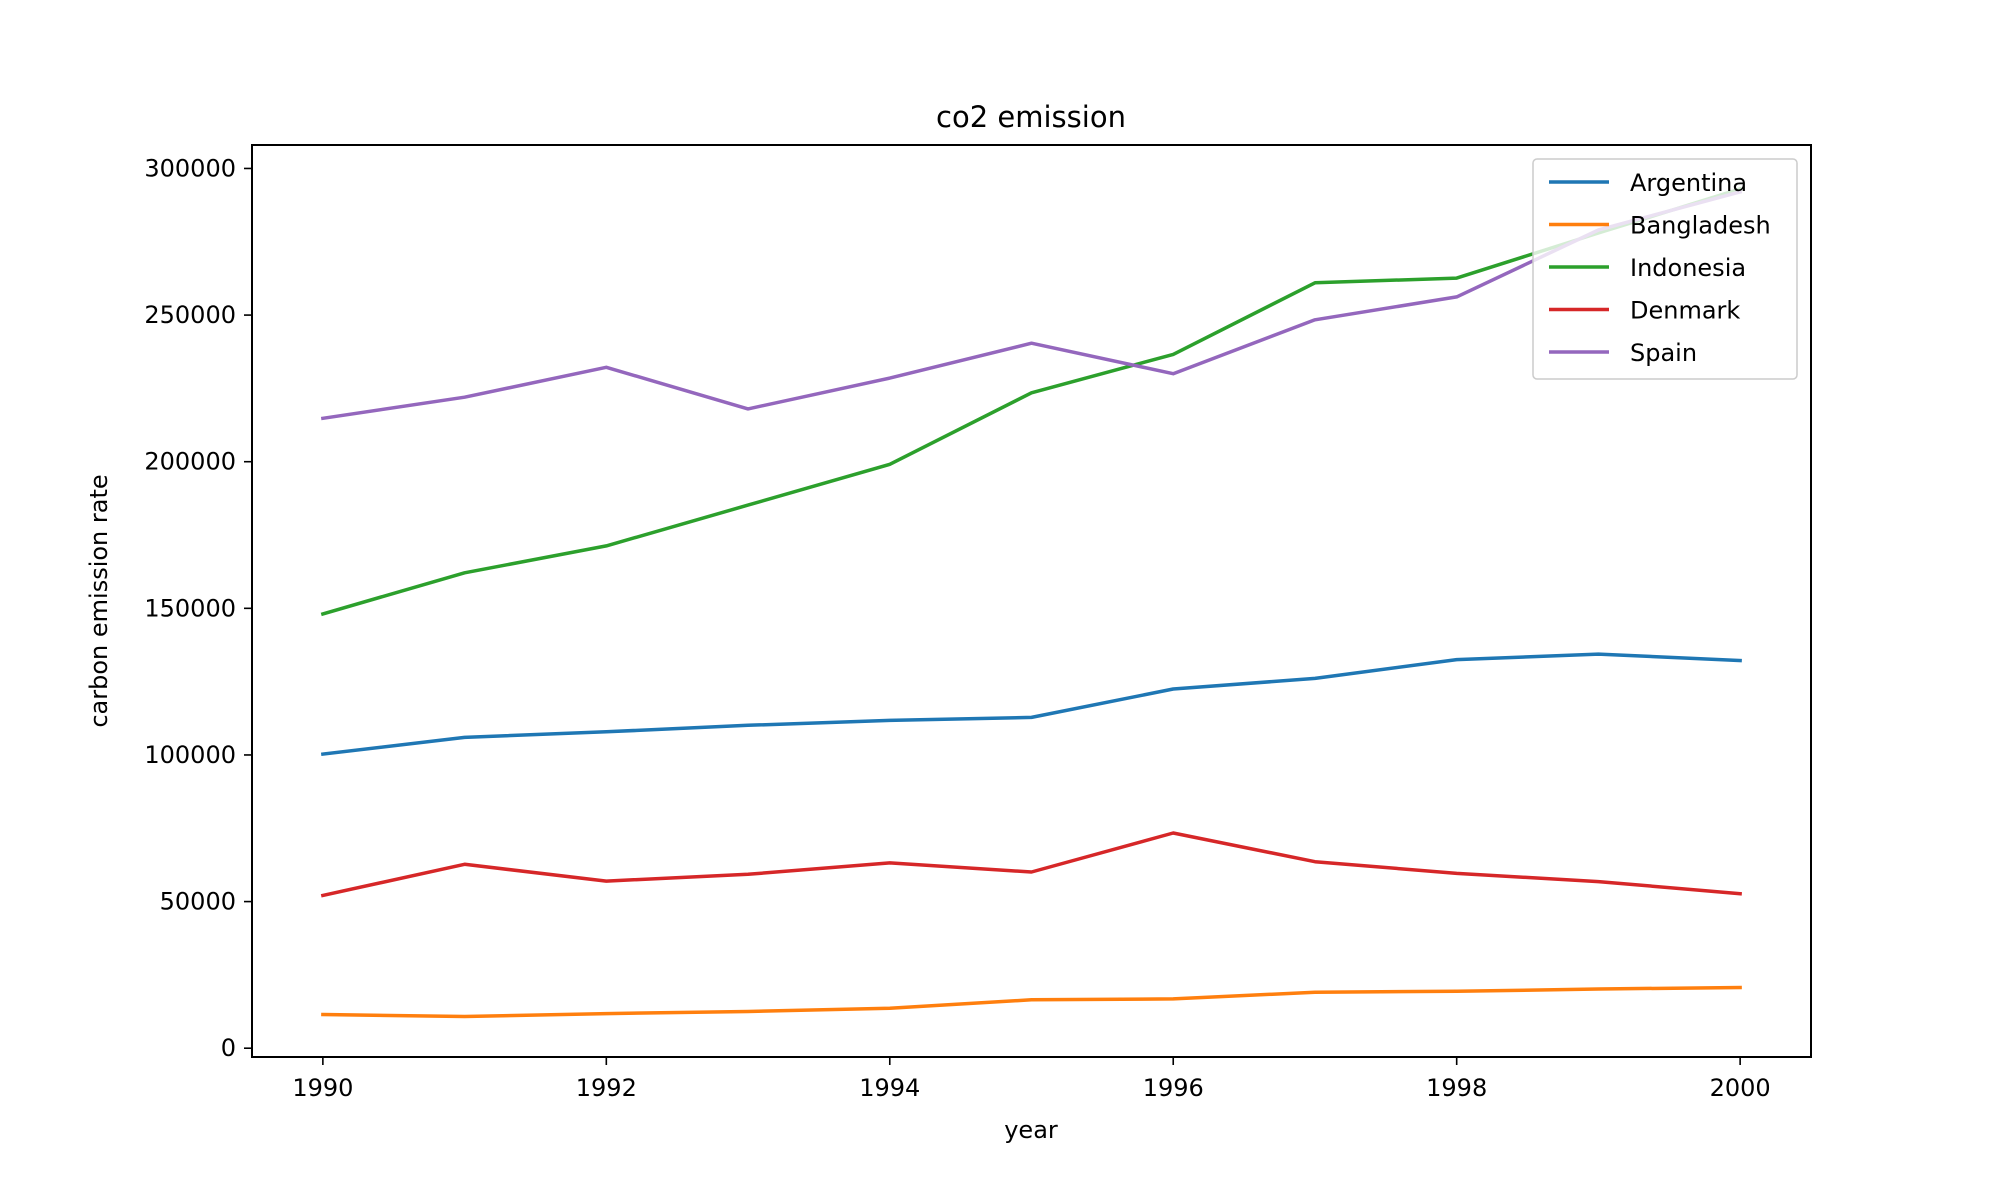 The width and height of the screenshot is (2000, 1200). Describe the element at coordinates (99, 600) in the screenshot. I see `y-axis-label: carbon emission rate` at that location.